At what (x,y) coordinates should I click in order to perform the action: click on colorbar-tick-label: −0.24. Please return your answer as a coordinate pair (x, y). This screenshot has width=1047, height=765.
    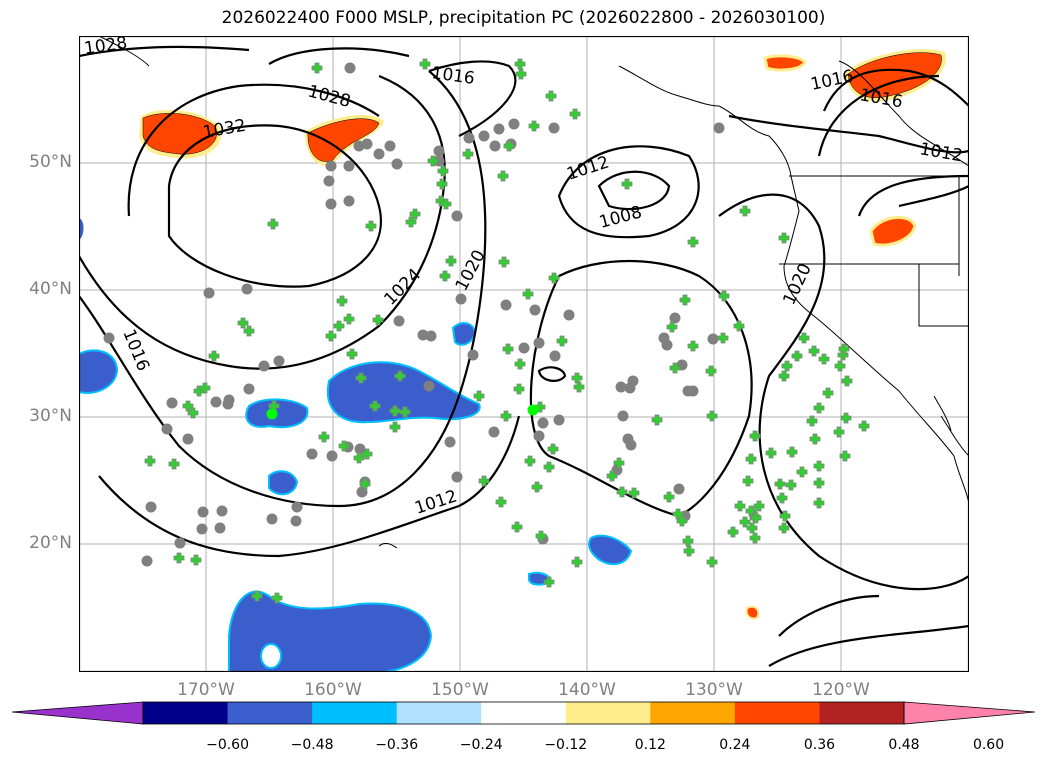
    Looking at the image, I should click on (481, 745).